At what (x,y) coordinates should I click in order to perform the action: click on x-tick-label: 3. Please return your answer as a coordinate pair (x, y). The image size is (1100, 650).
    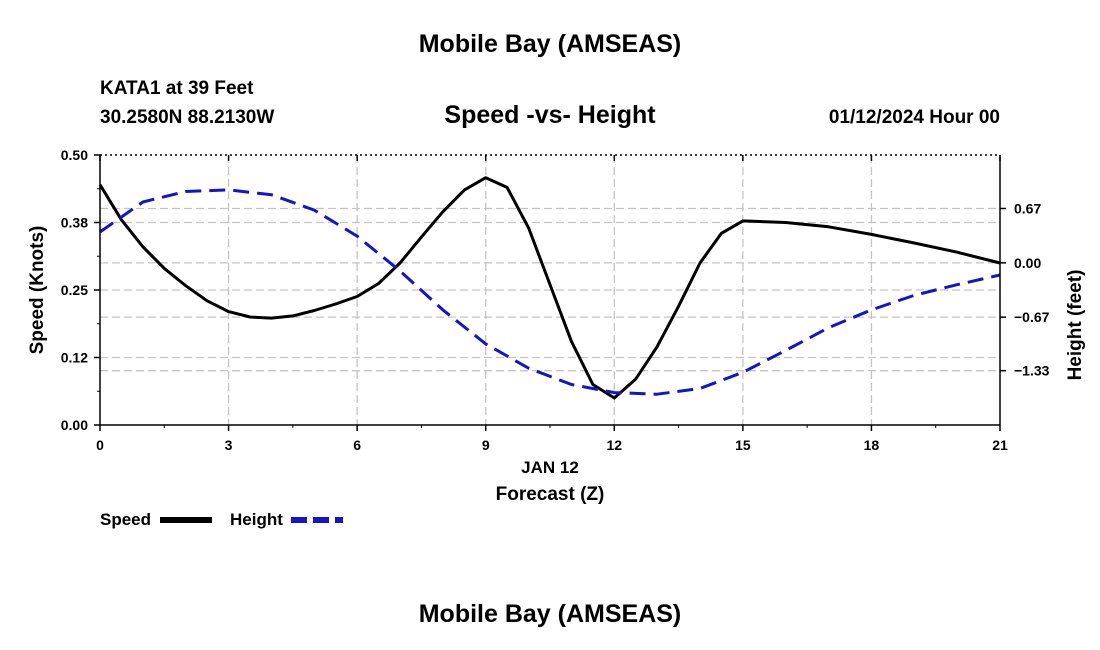
    Looking at the image, I should click on (229, 445).